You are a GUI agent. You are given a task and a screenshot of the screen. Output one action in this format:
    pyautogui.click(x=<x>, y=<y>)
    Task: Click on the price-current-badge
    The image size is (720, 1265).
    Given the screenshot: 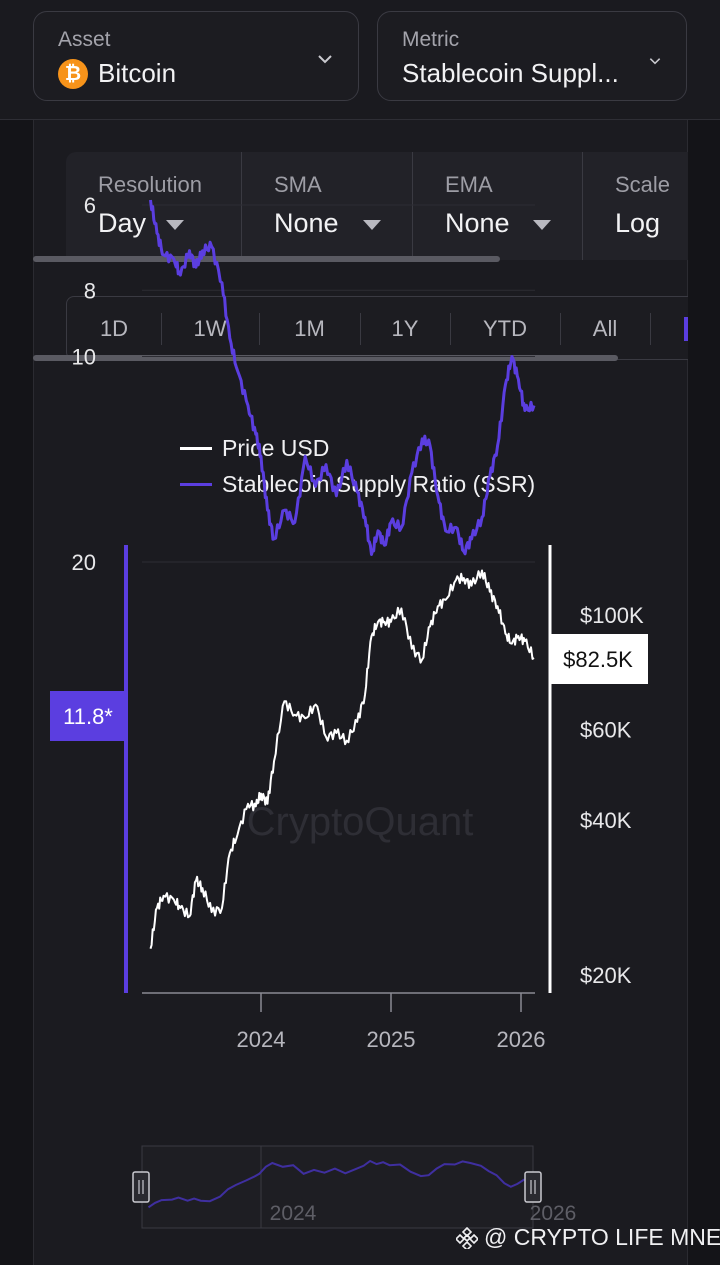 What is the action you would take?
    pyautogui.click(x=599, y=659)
    